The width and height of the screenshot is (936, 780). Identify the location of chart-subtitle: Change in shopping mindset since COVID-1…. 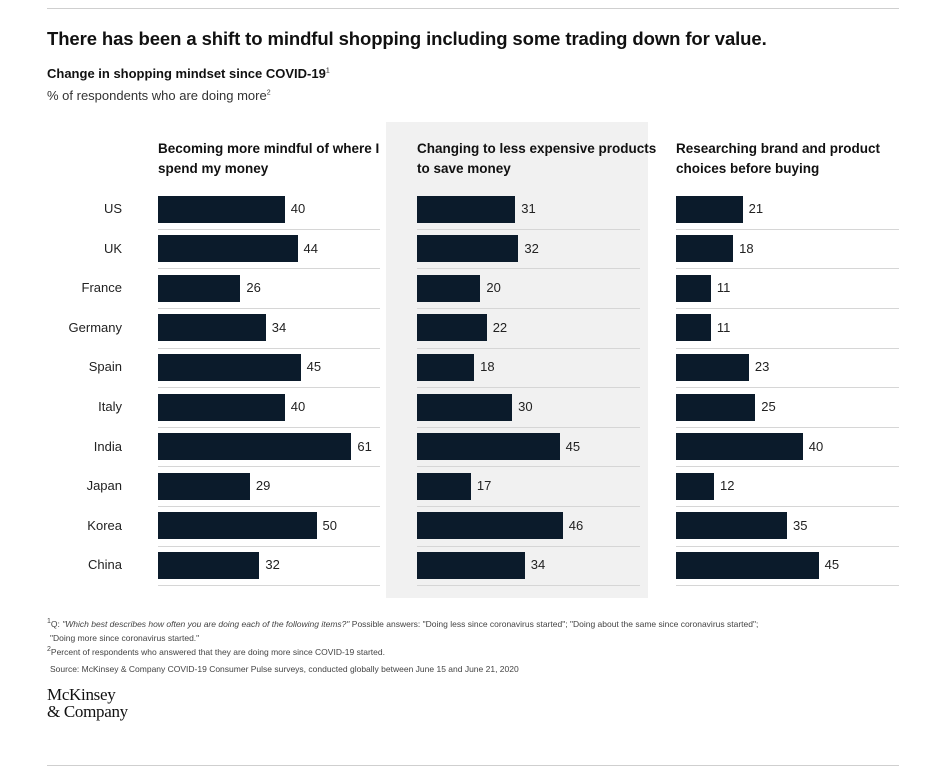
(188, 73).